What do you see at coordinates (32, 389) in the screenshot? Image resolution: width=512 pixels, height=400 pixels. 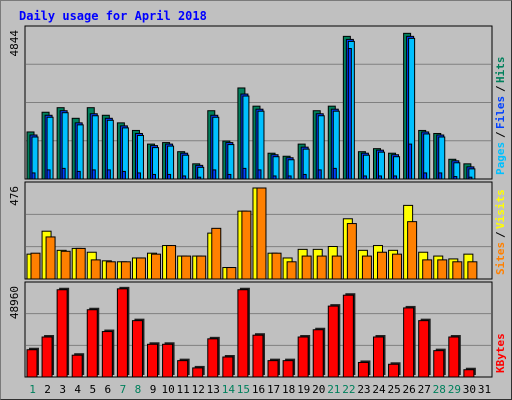 I see `x-tick-label: 1` at bounding box center [32, 389].